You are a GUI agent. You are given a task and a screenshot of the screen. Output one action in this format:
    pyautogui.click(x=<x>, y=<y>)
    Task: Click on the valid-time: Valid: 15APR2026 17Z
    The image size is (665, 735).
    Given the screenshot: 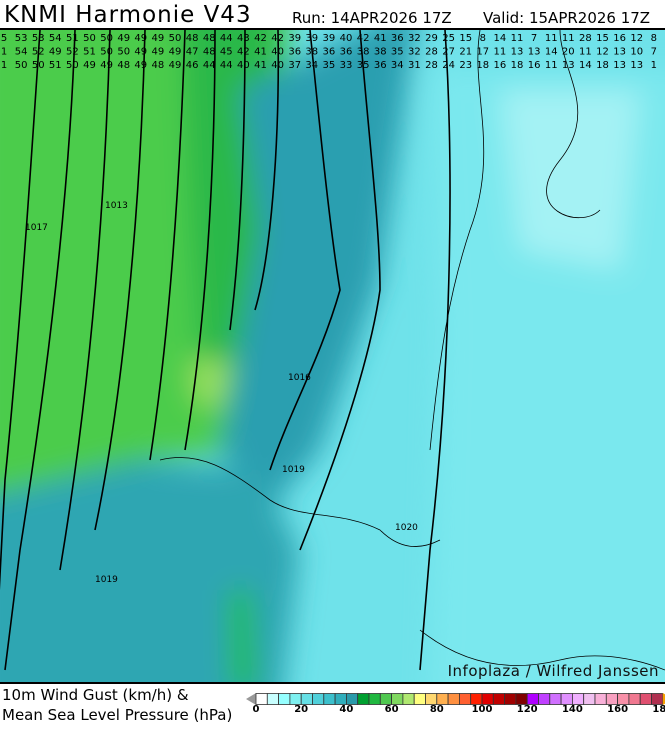 What is the action you would take?
    pyautogui.click(x=567, y=18)
    